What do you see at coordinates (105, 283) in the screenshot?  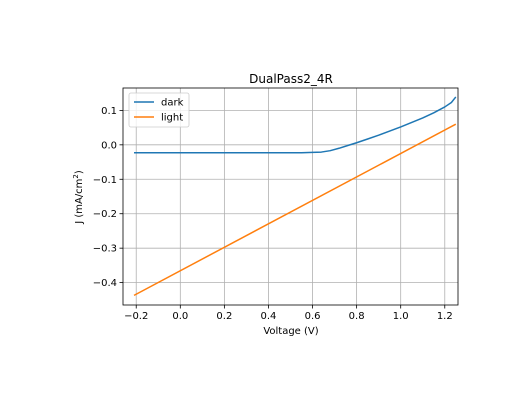 I see `y-tick-label: −0.4` at bounding box center [105, 283].